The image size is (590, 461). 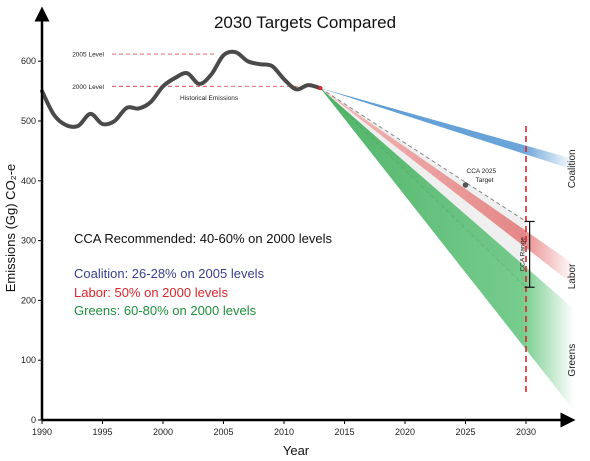 What do you see at coordinates (485, 180) in the screenshot?
I see `cca-2025-target-sublabel: Target` at bounding box center [485, 180].